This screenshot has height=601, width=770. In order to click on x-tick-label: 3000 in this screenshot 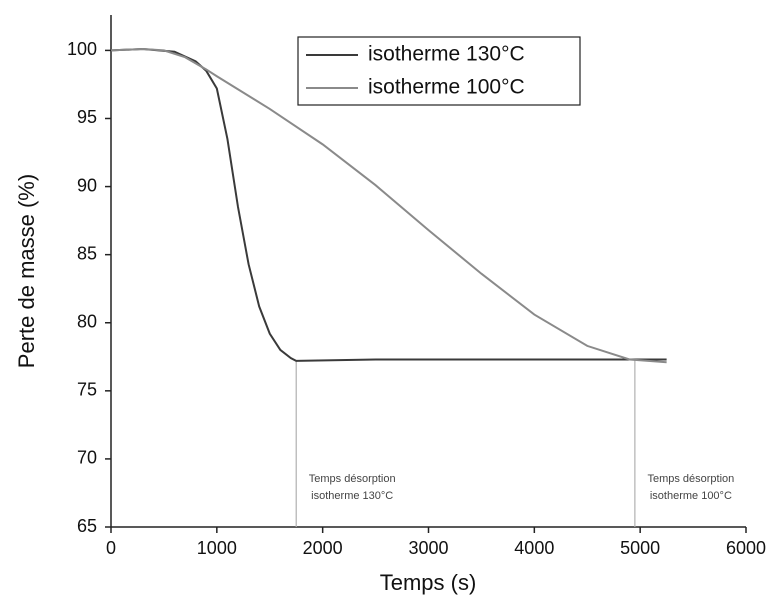, I will do `click(428, 548)`.